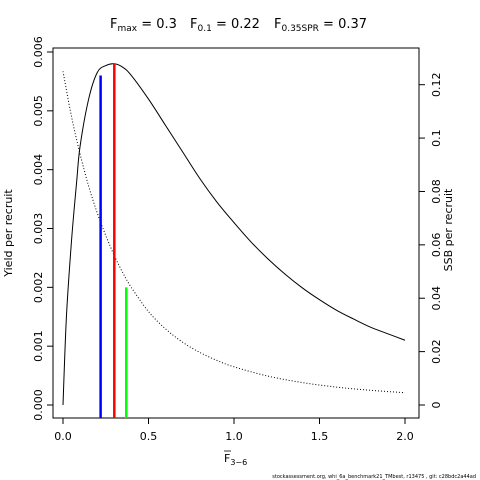 This screenshot has height=480, width=480. Describe the element at coordinates (143, 25) in the screenshot. I see `title-part-max: Fmax = 0.3` at that location.